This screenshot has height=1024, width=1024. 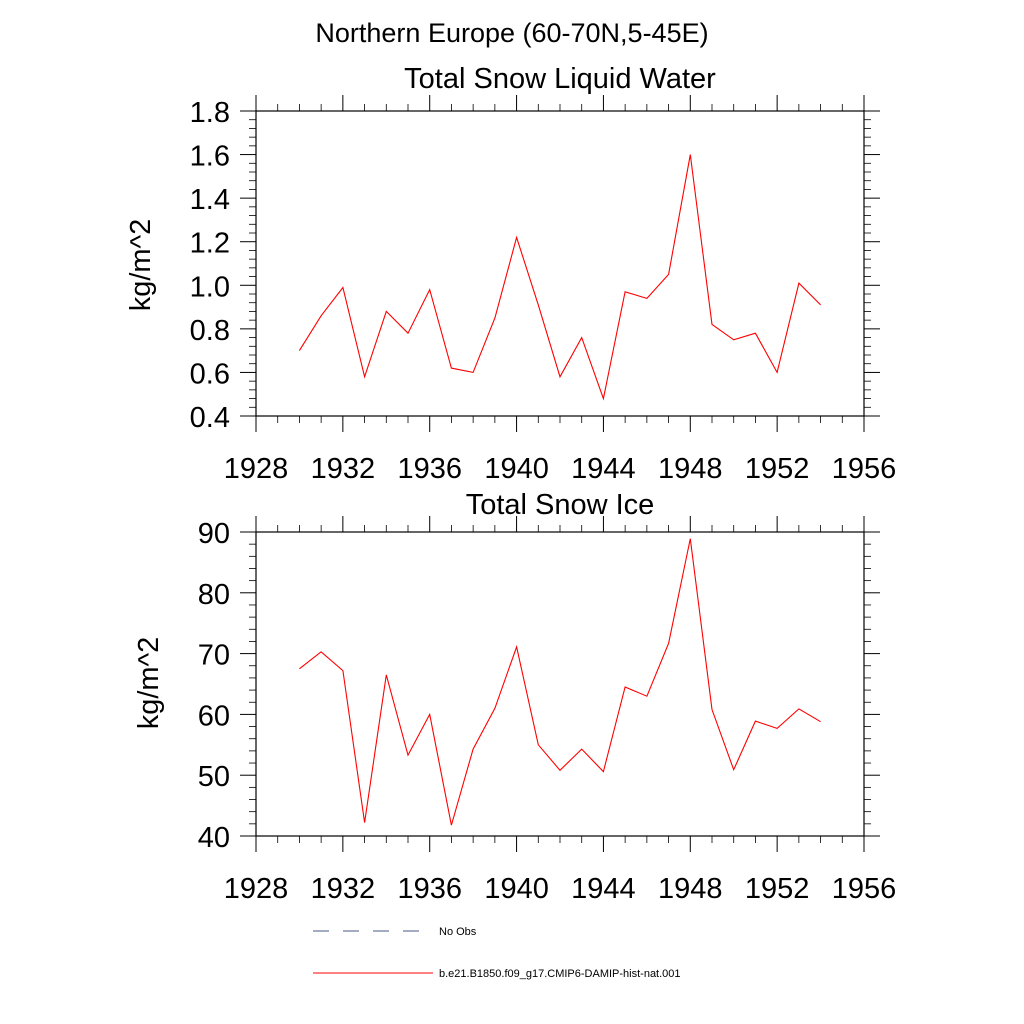 What do you see at coordinates (214, 777) in the screenshot?
I see `y-tick-label: 50` at bounding box center [214, 777].